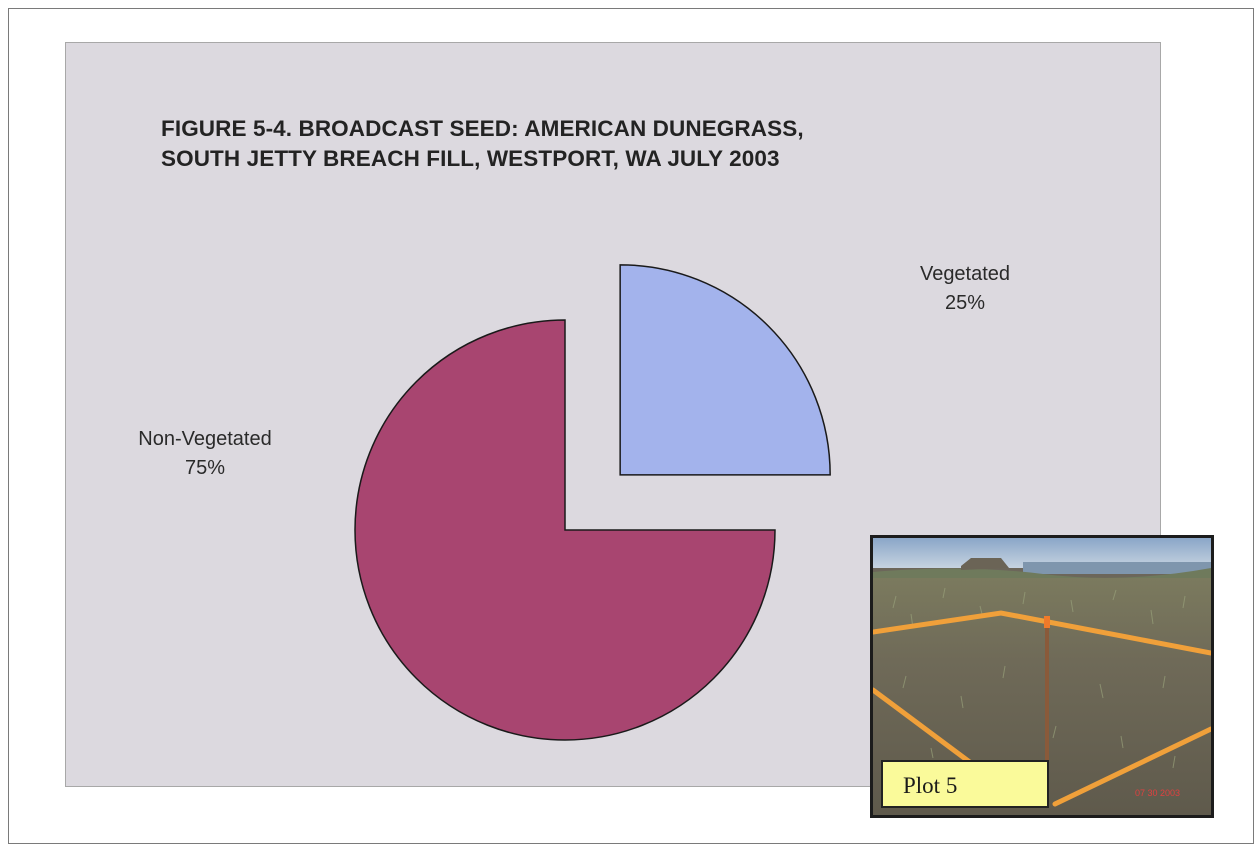 Image resolution: width=1259 pixels, height=846 pixels. Describe the element at coordinates (1157, 793) in the screenshot. I see `photo-date-stamp: 07 30 2003` at that location.